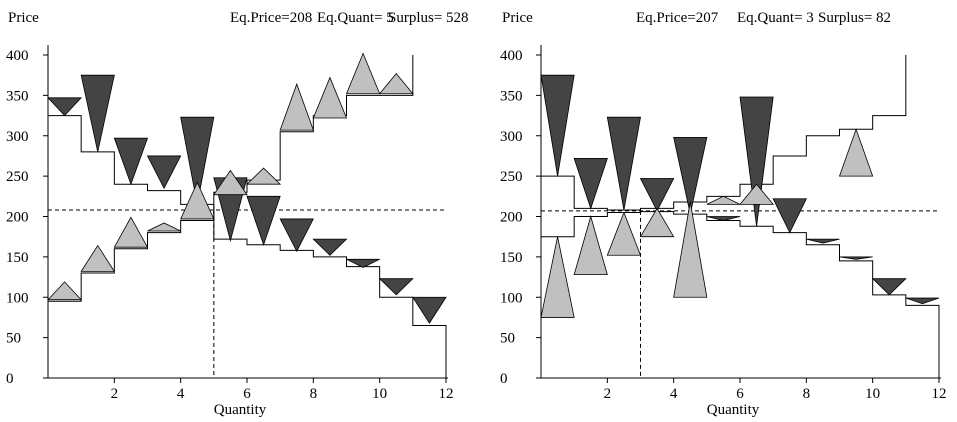  What do you see at coordinates (677, 18) in the screenshot?
I see `eq-price-label: Eq.Price=207` at bounding box center [677, 18].